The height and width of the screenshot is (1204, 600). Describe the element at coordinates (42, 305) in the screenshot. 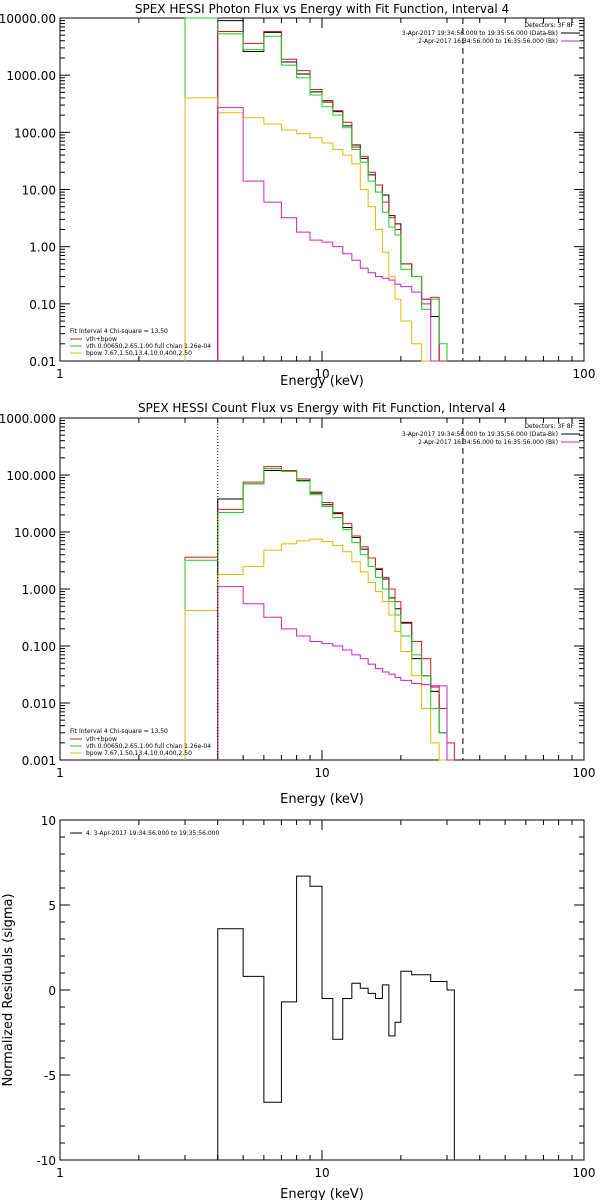

I see `y-tick-label: 0.10` at that location.